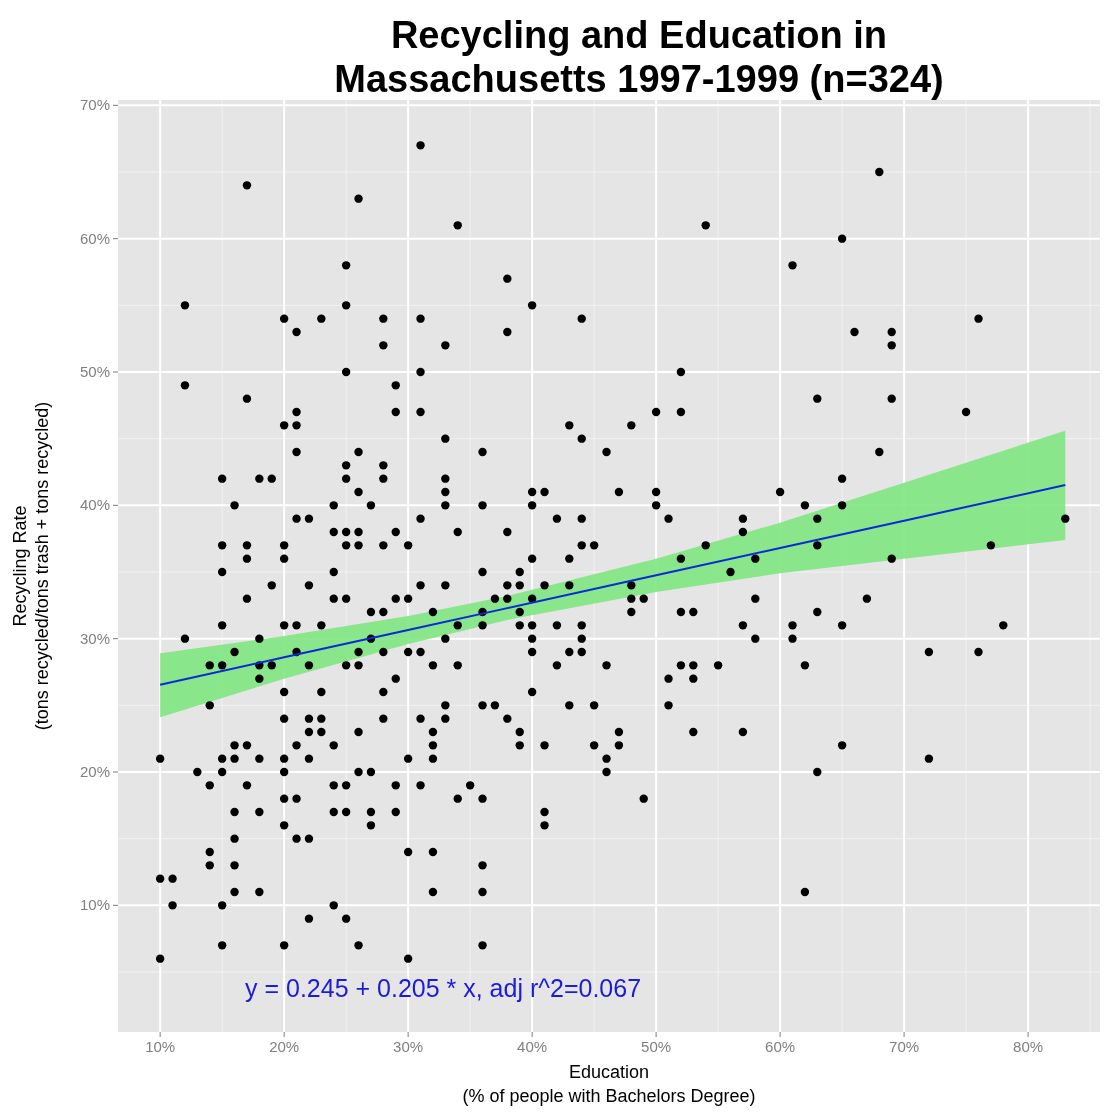 This screenshot has height=1113, width=1104. I want to click on y-tick-label: 50%, so click(94, 371).